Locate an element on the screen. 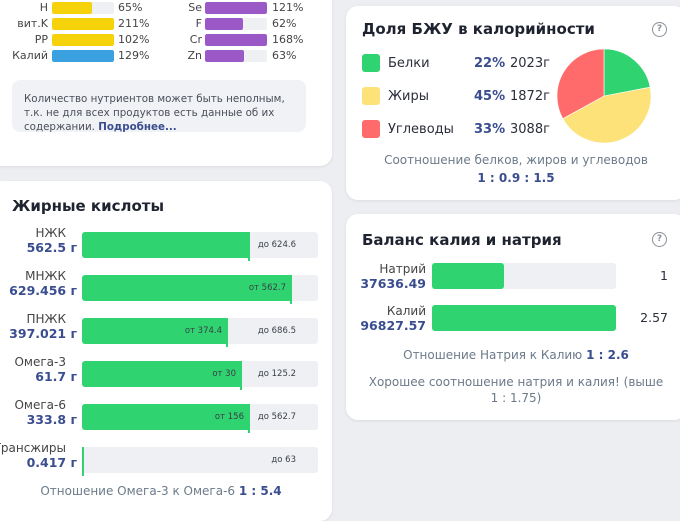 The height and width of the screenshot is (521, 680). fatty-acid-bar-track: от 562.7 is located at coordinates (200, 289).